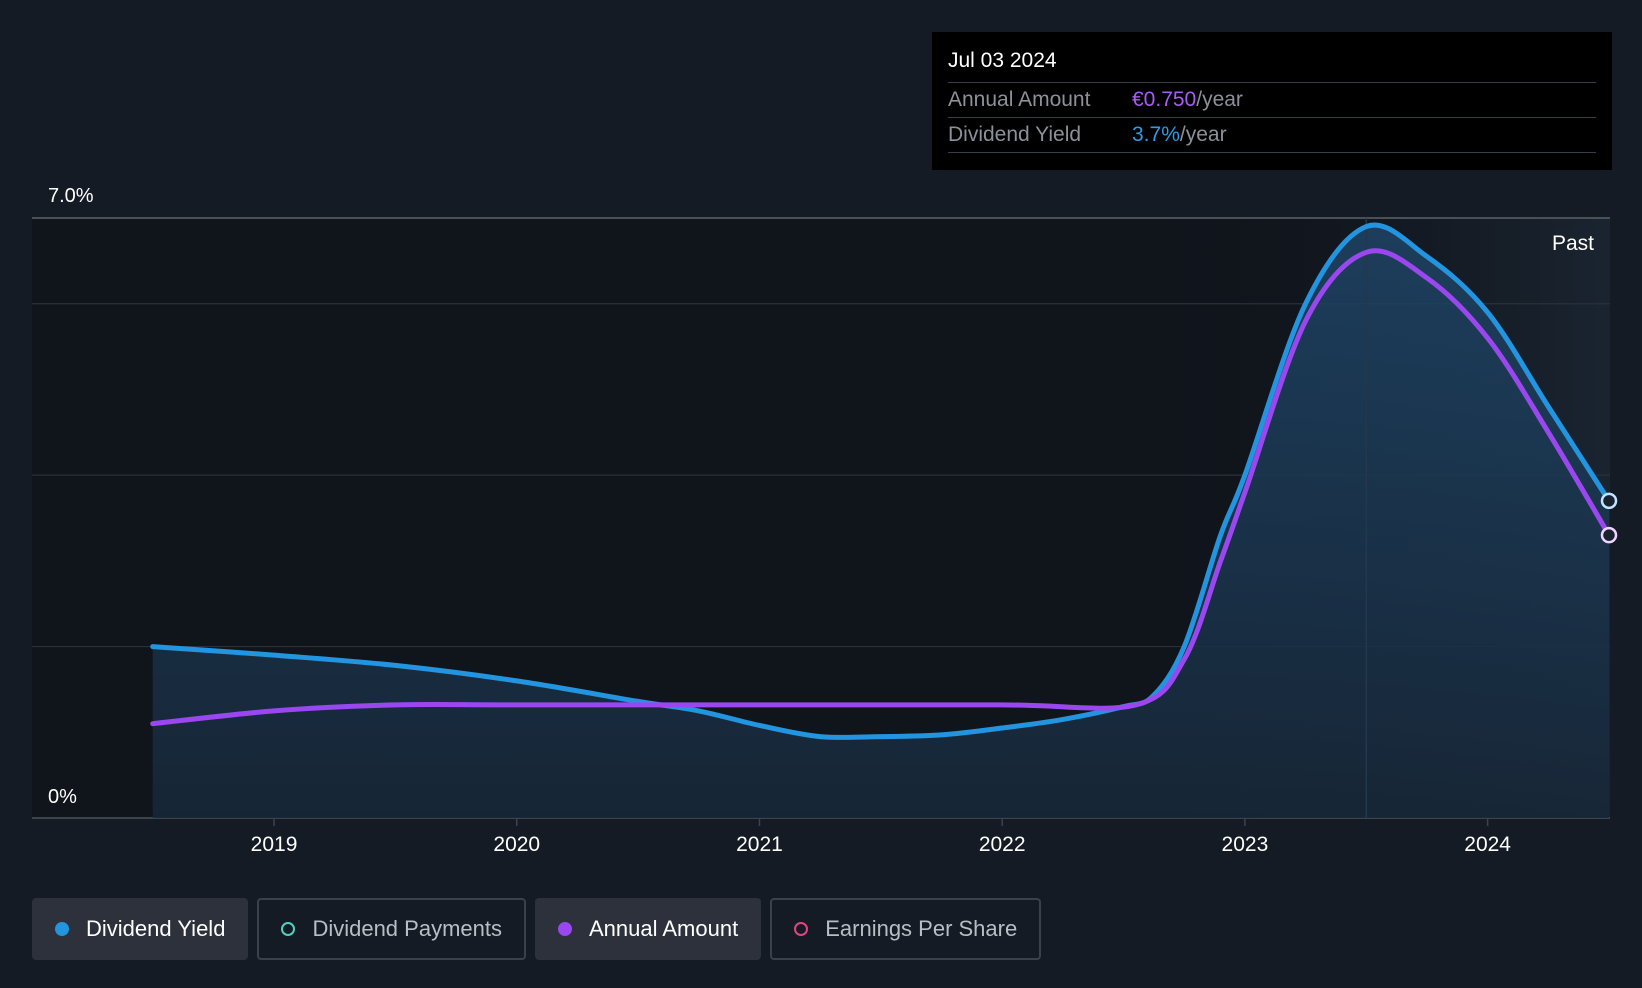 The image size is (1642, 988). I want to click on endpoint-layer, so click(1609, 518).